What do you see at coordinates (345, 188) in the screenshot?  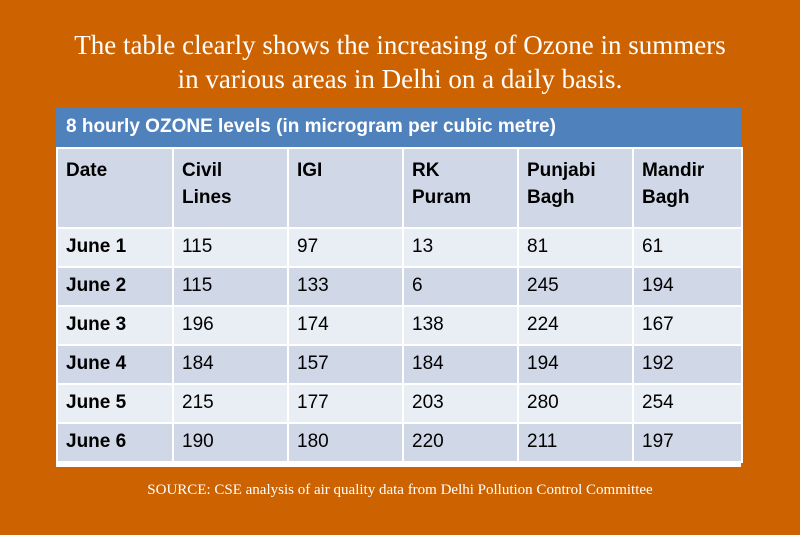 I see `column-header-igi: IGI` at bounding box center [345, 188].